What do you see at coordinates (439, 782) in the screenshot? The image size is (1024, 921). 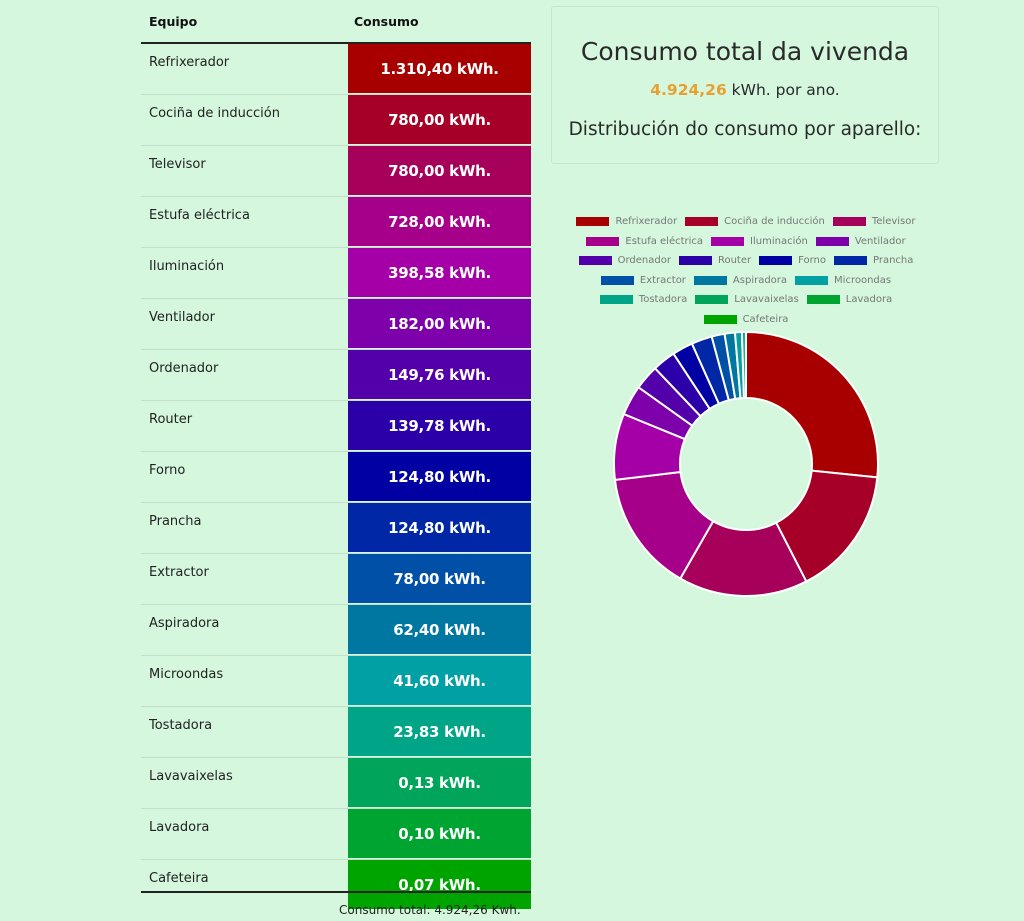 I see `consumption-value: 0,13 kWh.` at bounding box center [439, 782].